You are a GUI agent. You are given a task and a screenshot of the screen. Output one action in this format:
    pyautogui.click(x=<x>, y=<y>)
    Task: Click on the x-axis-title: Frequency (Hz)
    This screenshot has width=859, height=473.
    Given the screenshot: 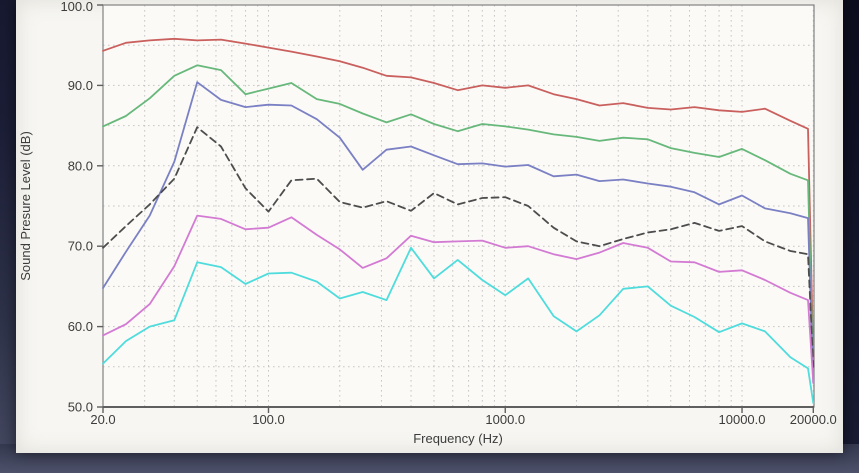 What is the action you would take?
    pyautogui.click(x=458, y=438)
    